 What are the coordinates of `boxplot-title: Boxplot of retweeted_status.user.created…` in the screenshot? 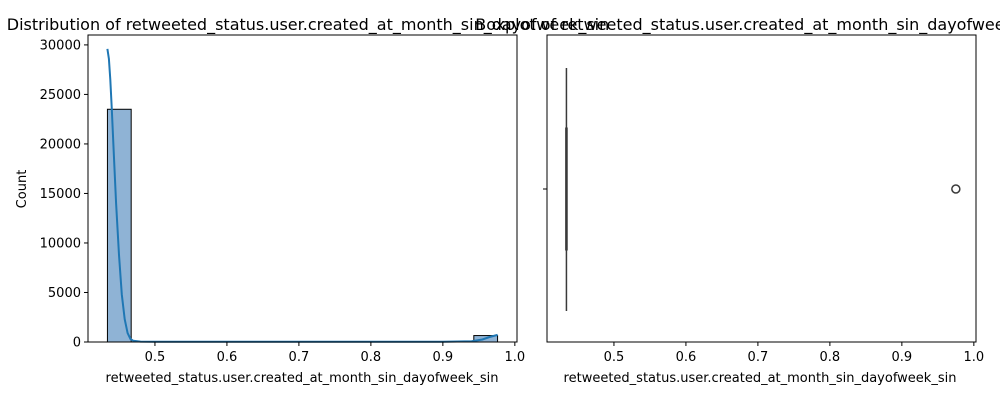 It's located at (737, 25).